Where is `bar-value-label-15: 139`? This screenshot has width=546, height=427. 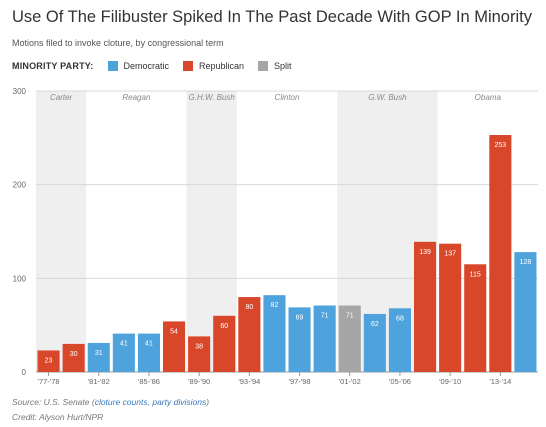
bar-value-label-15: 139 is located at coordinates (425, 252).